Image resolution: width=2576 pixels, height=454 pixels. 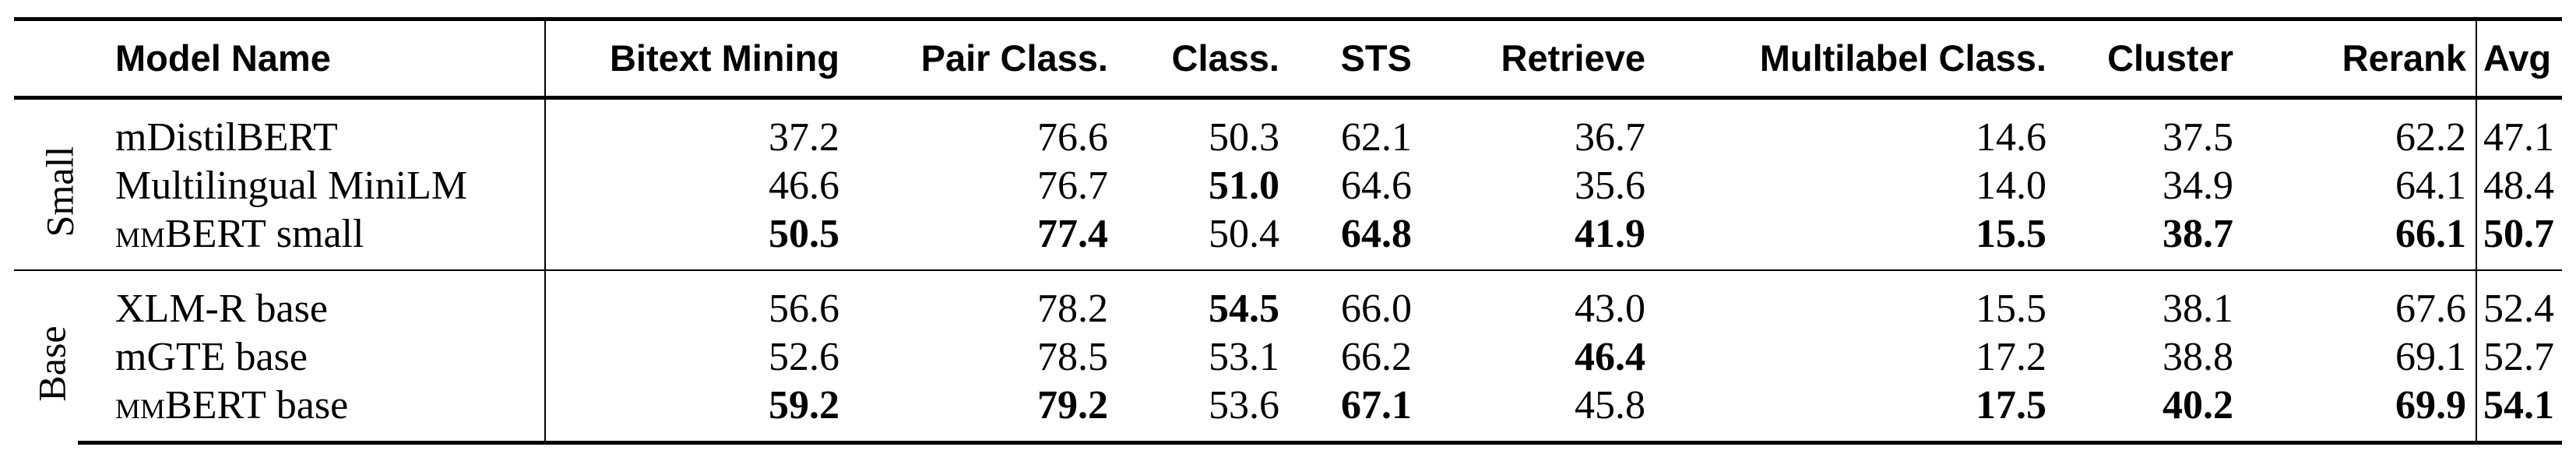 I want to click on rerank-cell: 62.2, so click(x=2360, y=129).